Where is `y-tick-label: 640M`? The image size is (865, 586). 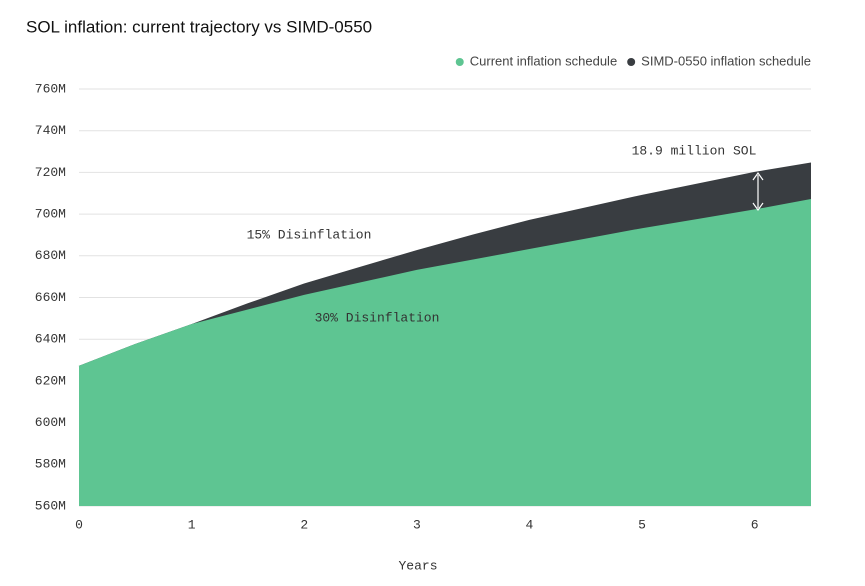 y-tick-label: 640M is located at coordinates (50, 339).